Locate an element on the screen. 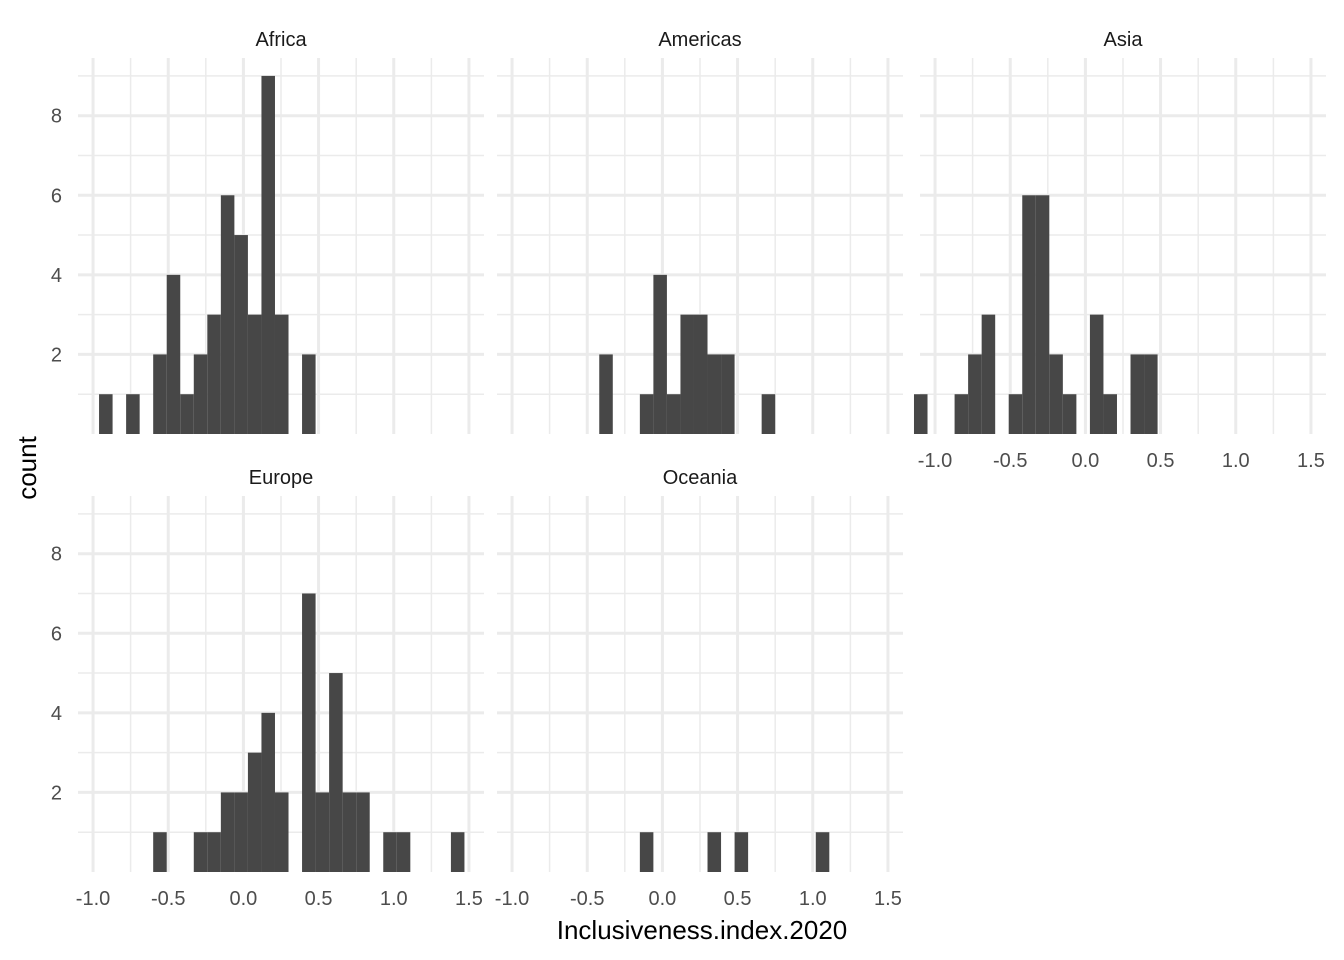  facet-panel-asia: Asia -1.0 -0.5 0.0 0.5 1.0 1.5 is located at coordinates (1119, 250).